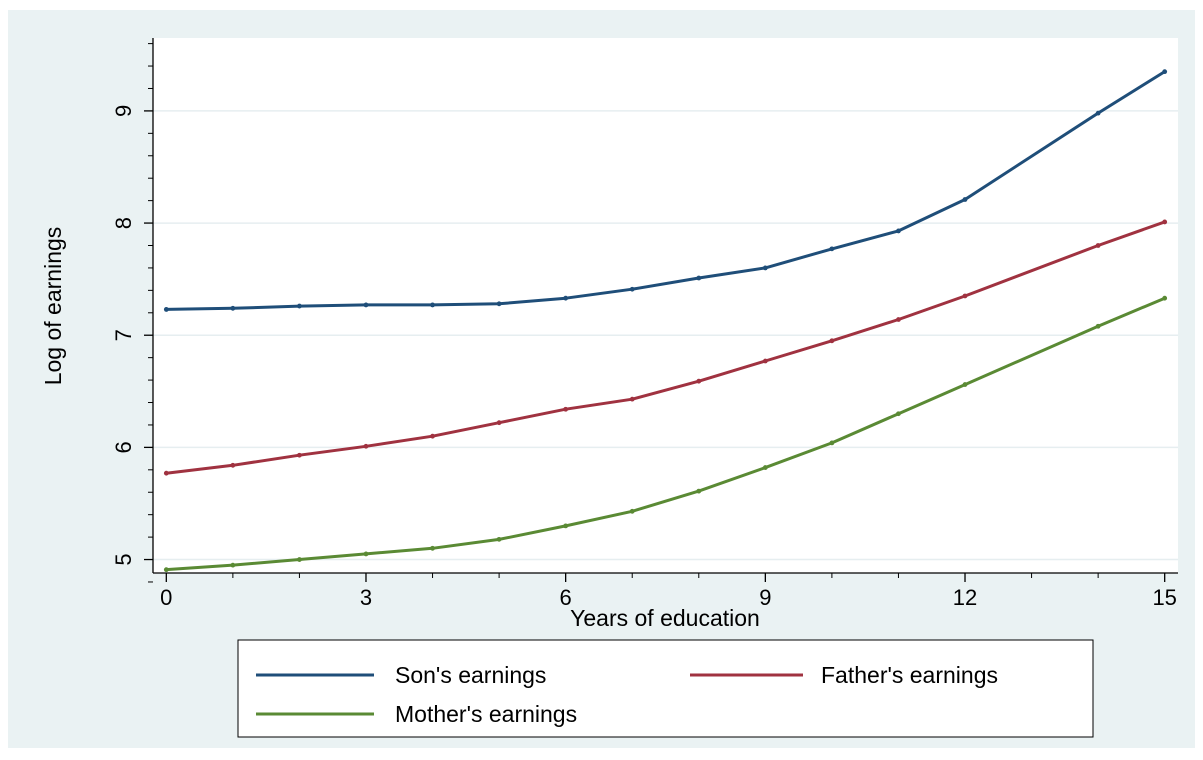 Image resolution: width=1203 pixels, height=760 pixels. What do you see at coordinates (166, 597) in the screenshot?
I see `x-tick-label: 0` at bounding box center [166, 597].